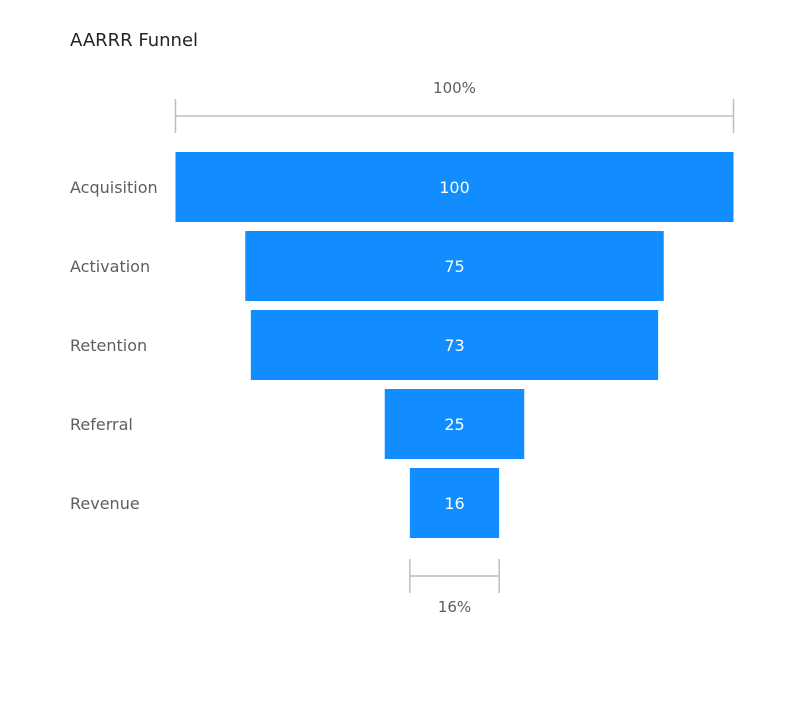 The height and width of the screenshot is (706, 801). I want to click on funnel-bar-retention, so click(454, 345).